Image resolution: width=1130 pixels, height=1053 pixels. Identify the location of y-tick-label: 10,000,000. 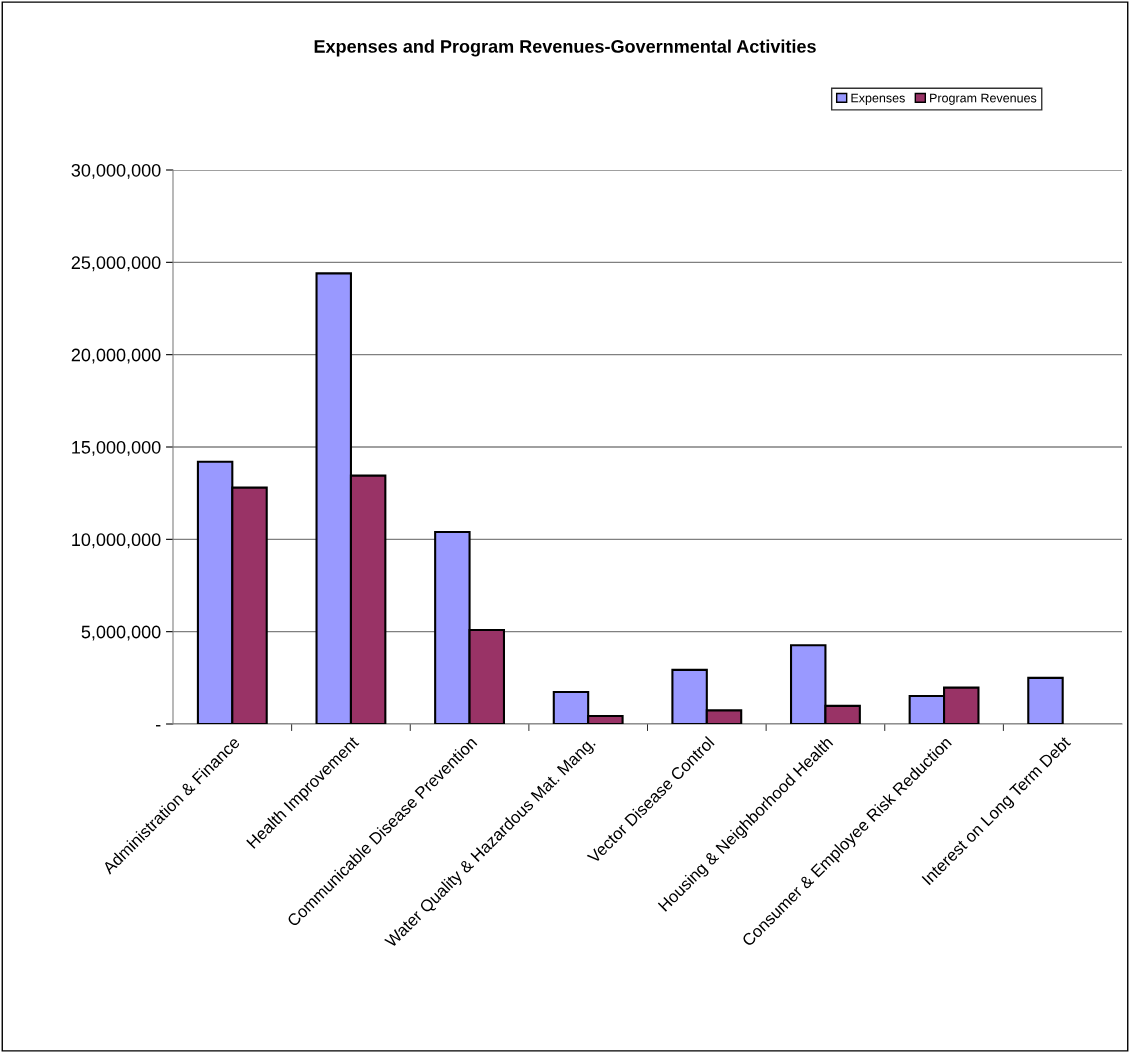
(116, 541).